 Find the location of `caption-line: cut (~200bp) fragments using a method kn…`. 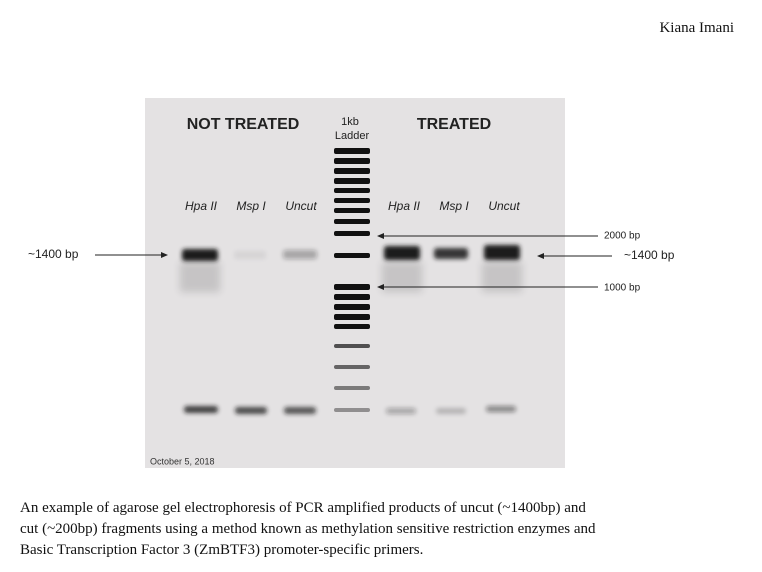

caption-line: cut (~200bp) fragments using a method kn… is located at coordinates (308, 529).